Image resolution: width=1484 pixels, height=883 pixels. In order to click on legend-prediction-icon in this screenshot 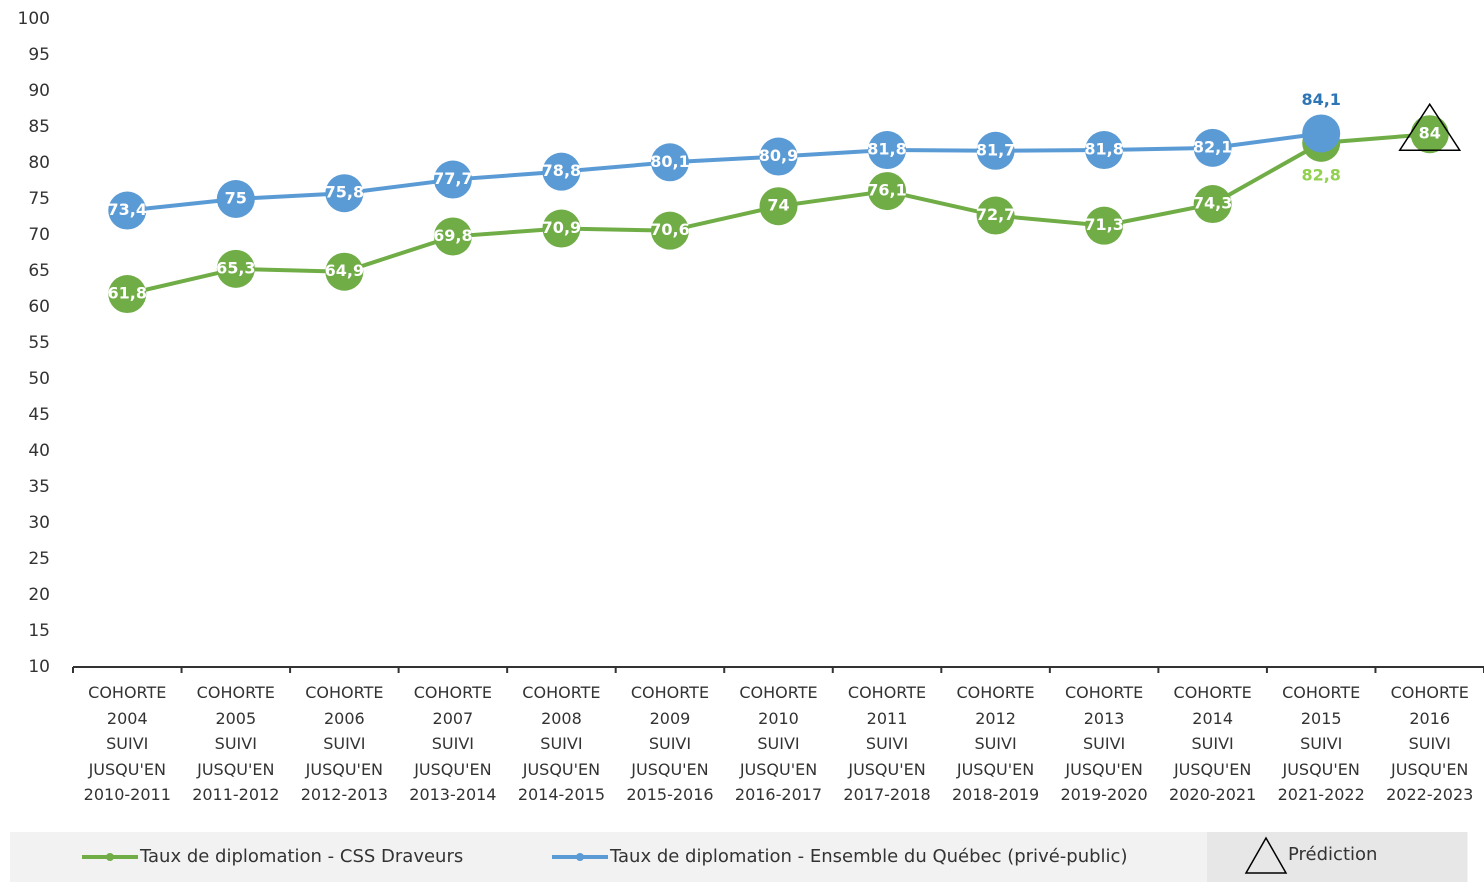, I will do `click(1266, 855)`.